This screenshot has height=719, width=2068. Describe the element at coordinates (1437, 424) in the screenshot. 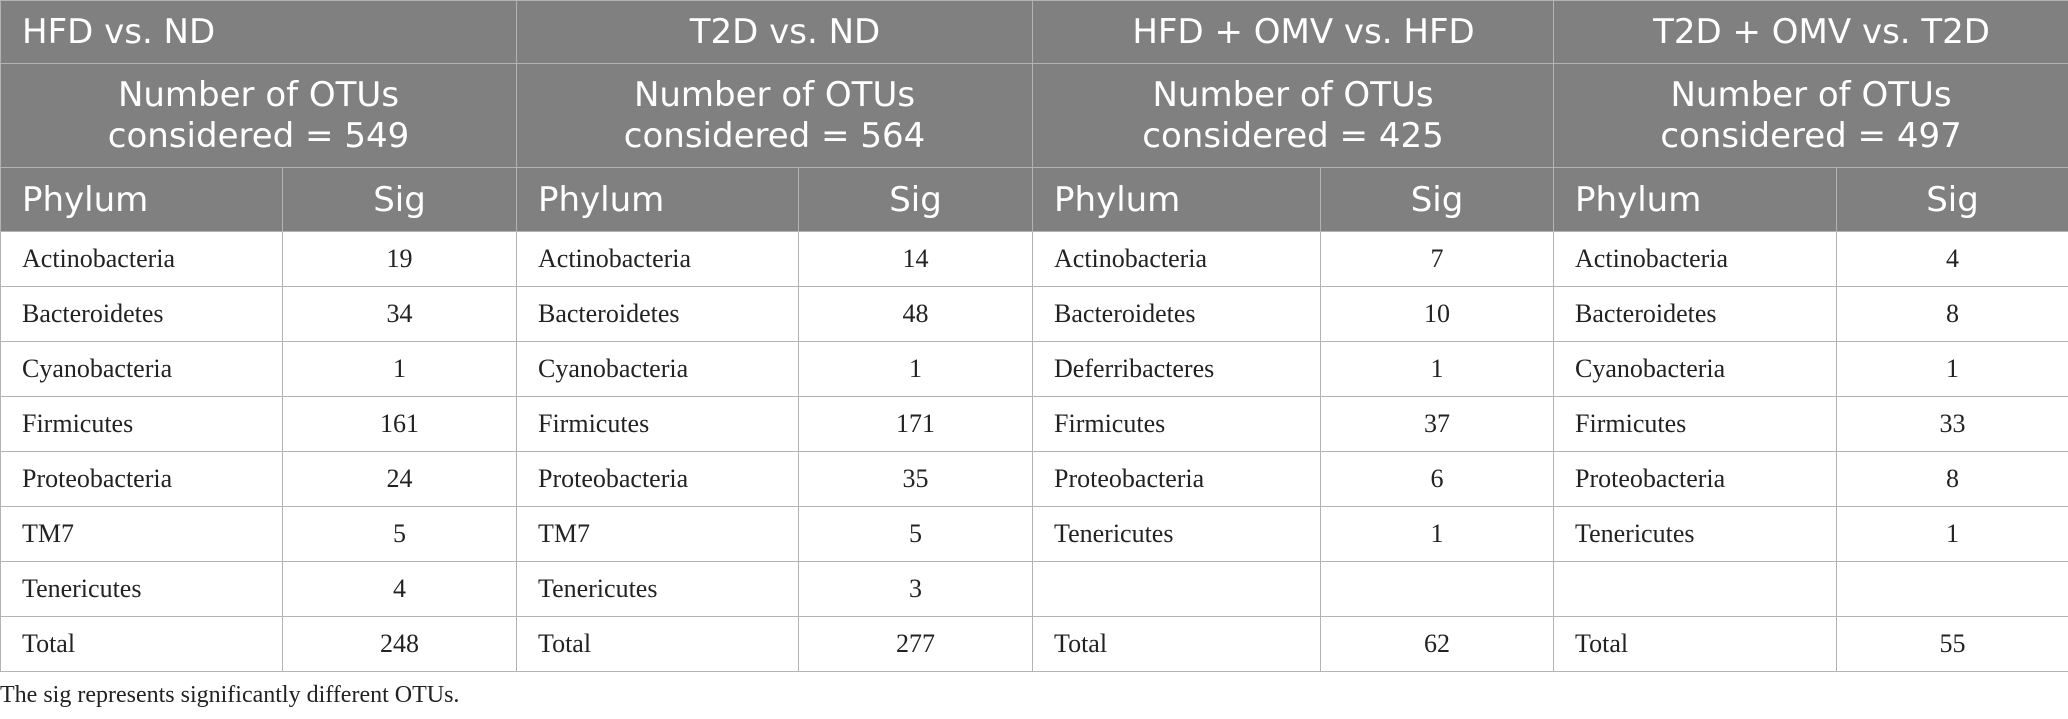

I see `sig-cell: 37` at that location.